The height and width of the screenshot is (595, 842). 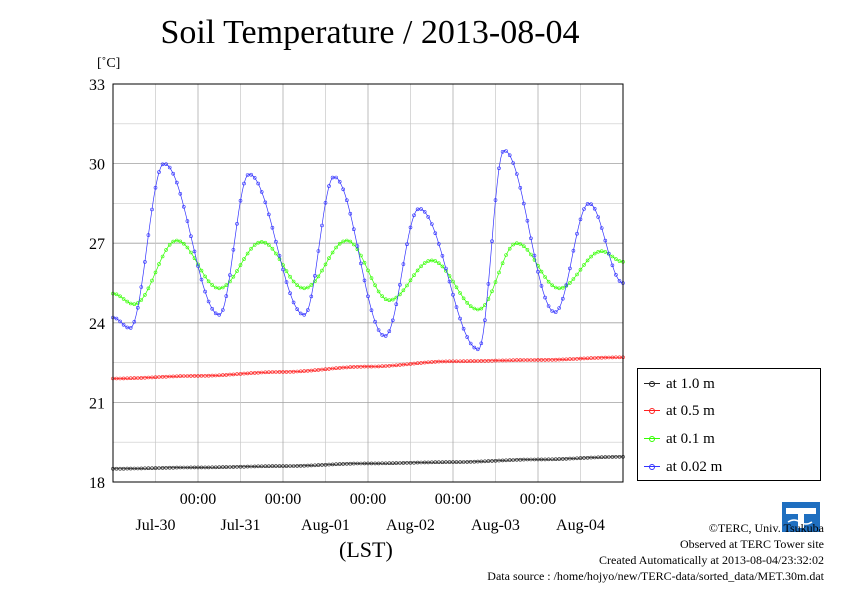 What do you see at coordinates (580, 525) in the screenshot?
I see `x-tick-date: Aug-04` at bounding box center [580, 525].